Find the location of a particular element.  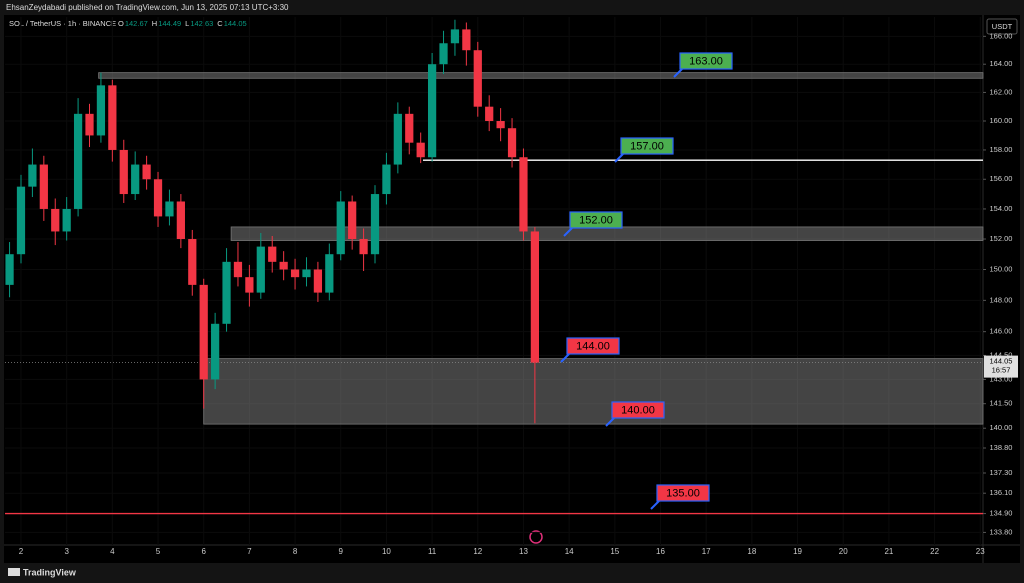

y-tick-label: 140.00 is located at coordinates (1001, 427).